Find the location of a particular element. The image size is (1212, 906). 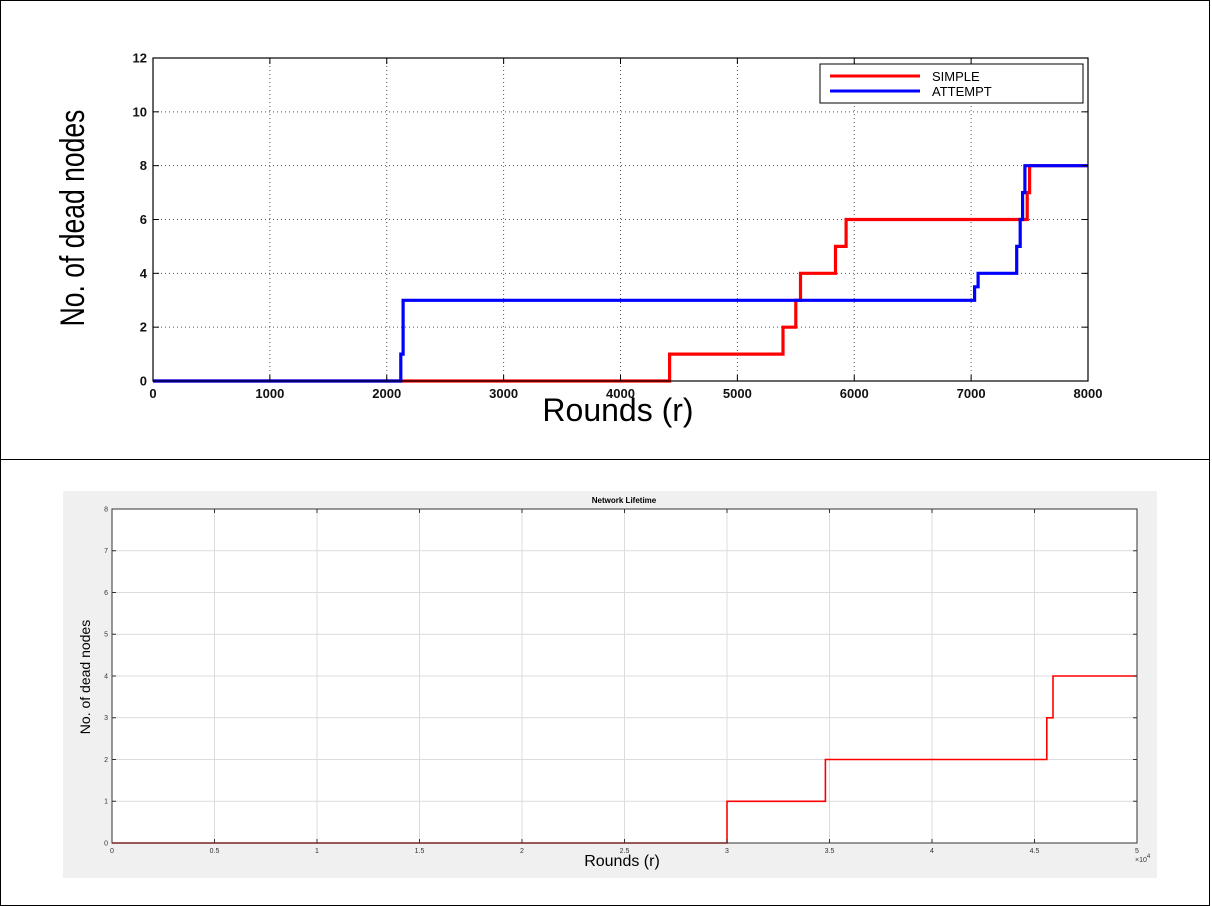

x-tick-label: 4.5 is located at coordinates (1035, 851).